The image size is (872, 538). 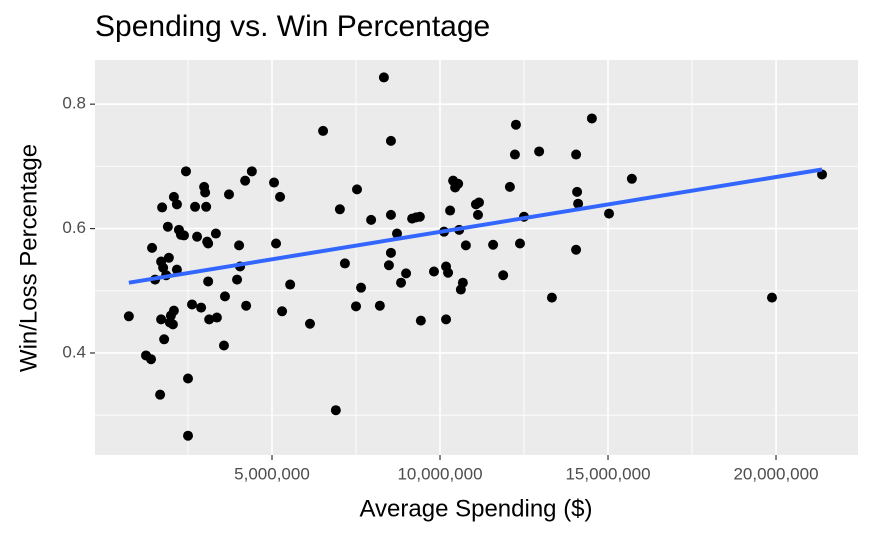 I want to click on x-tick-label: 10,000,000, so click(x=439, y=473).